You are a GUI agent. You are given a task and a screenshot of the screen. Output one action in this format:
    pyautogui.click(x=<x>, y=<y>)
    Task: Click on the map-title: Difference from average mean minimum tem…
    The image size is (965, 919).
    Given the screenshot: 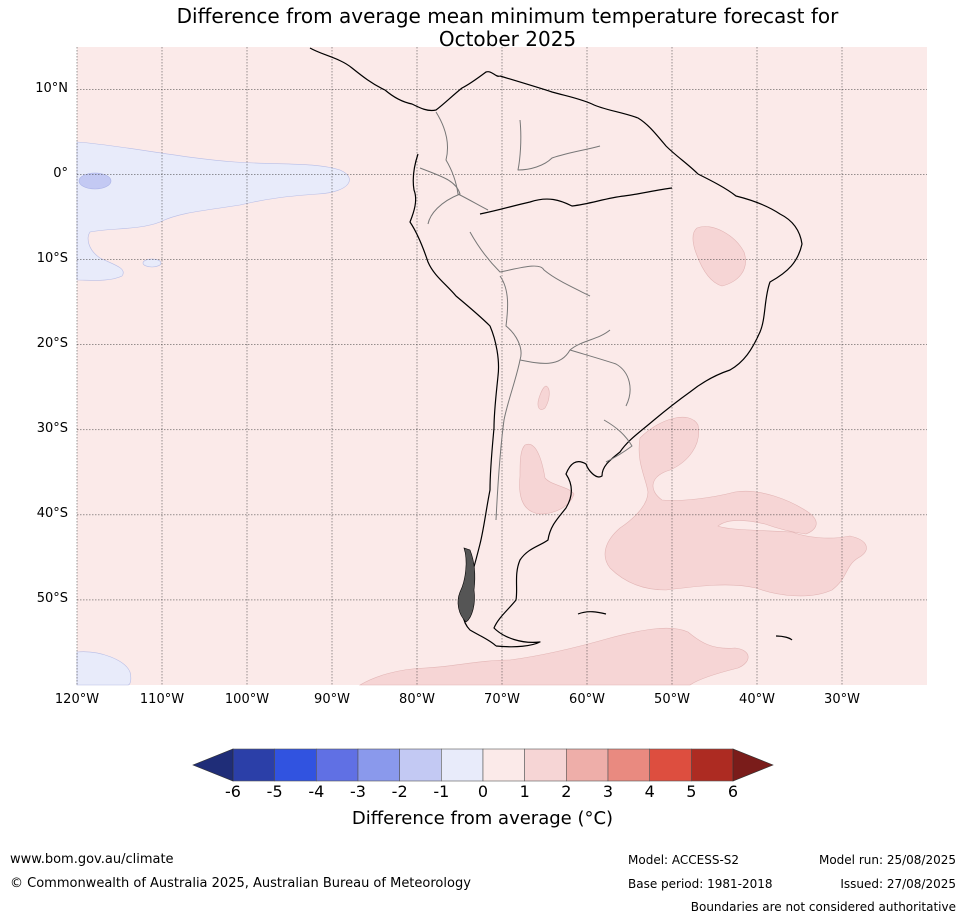 What is the action you would take?
    pyautogui.click(x=482, y=28)
    